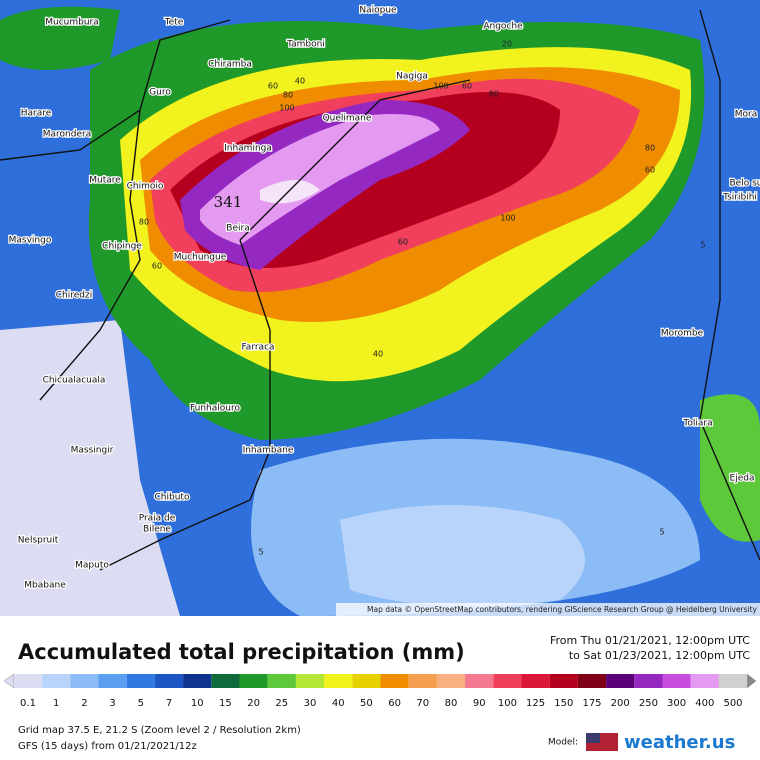 This screenshot has height=760, width=760. Describe the element at coordinates (197, 703) in the screenshot. I see `scale-label: 10` at that location.